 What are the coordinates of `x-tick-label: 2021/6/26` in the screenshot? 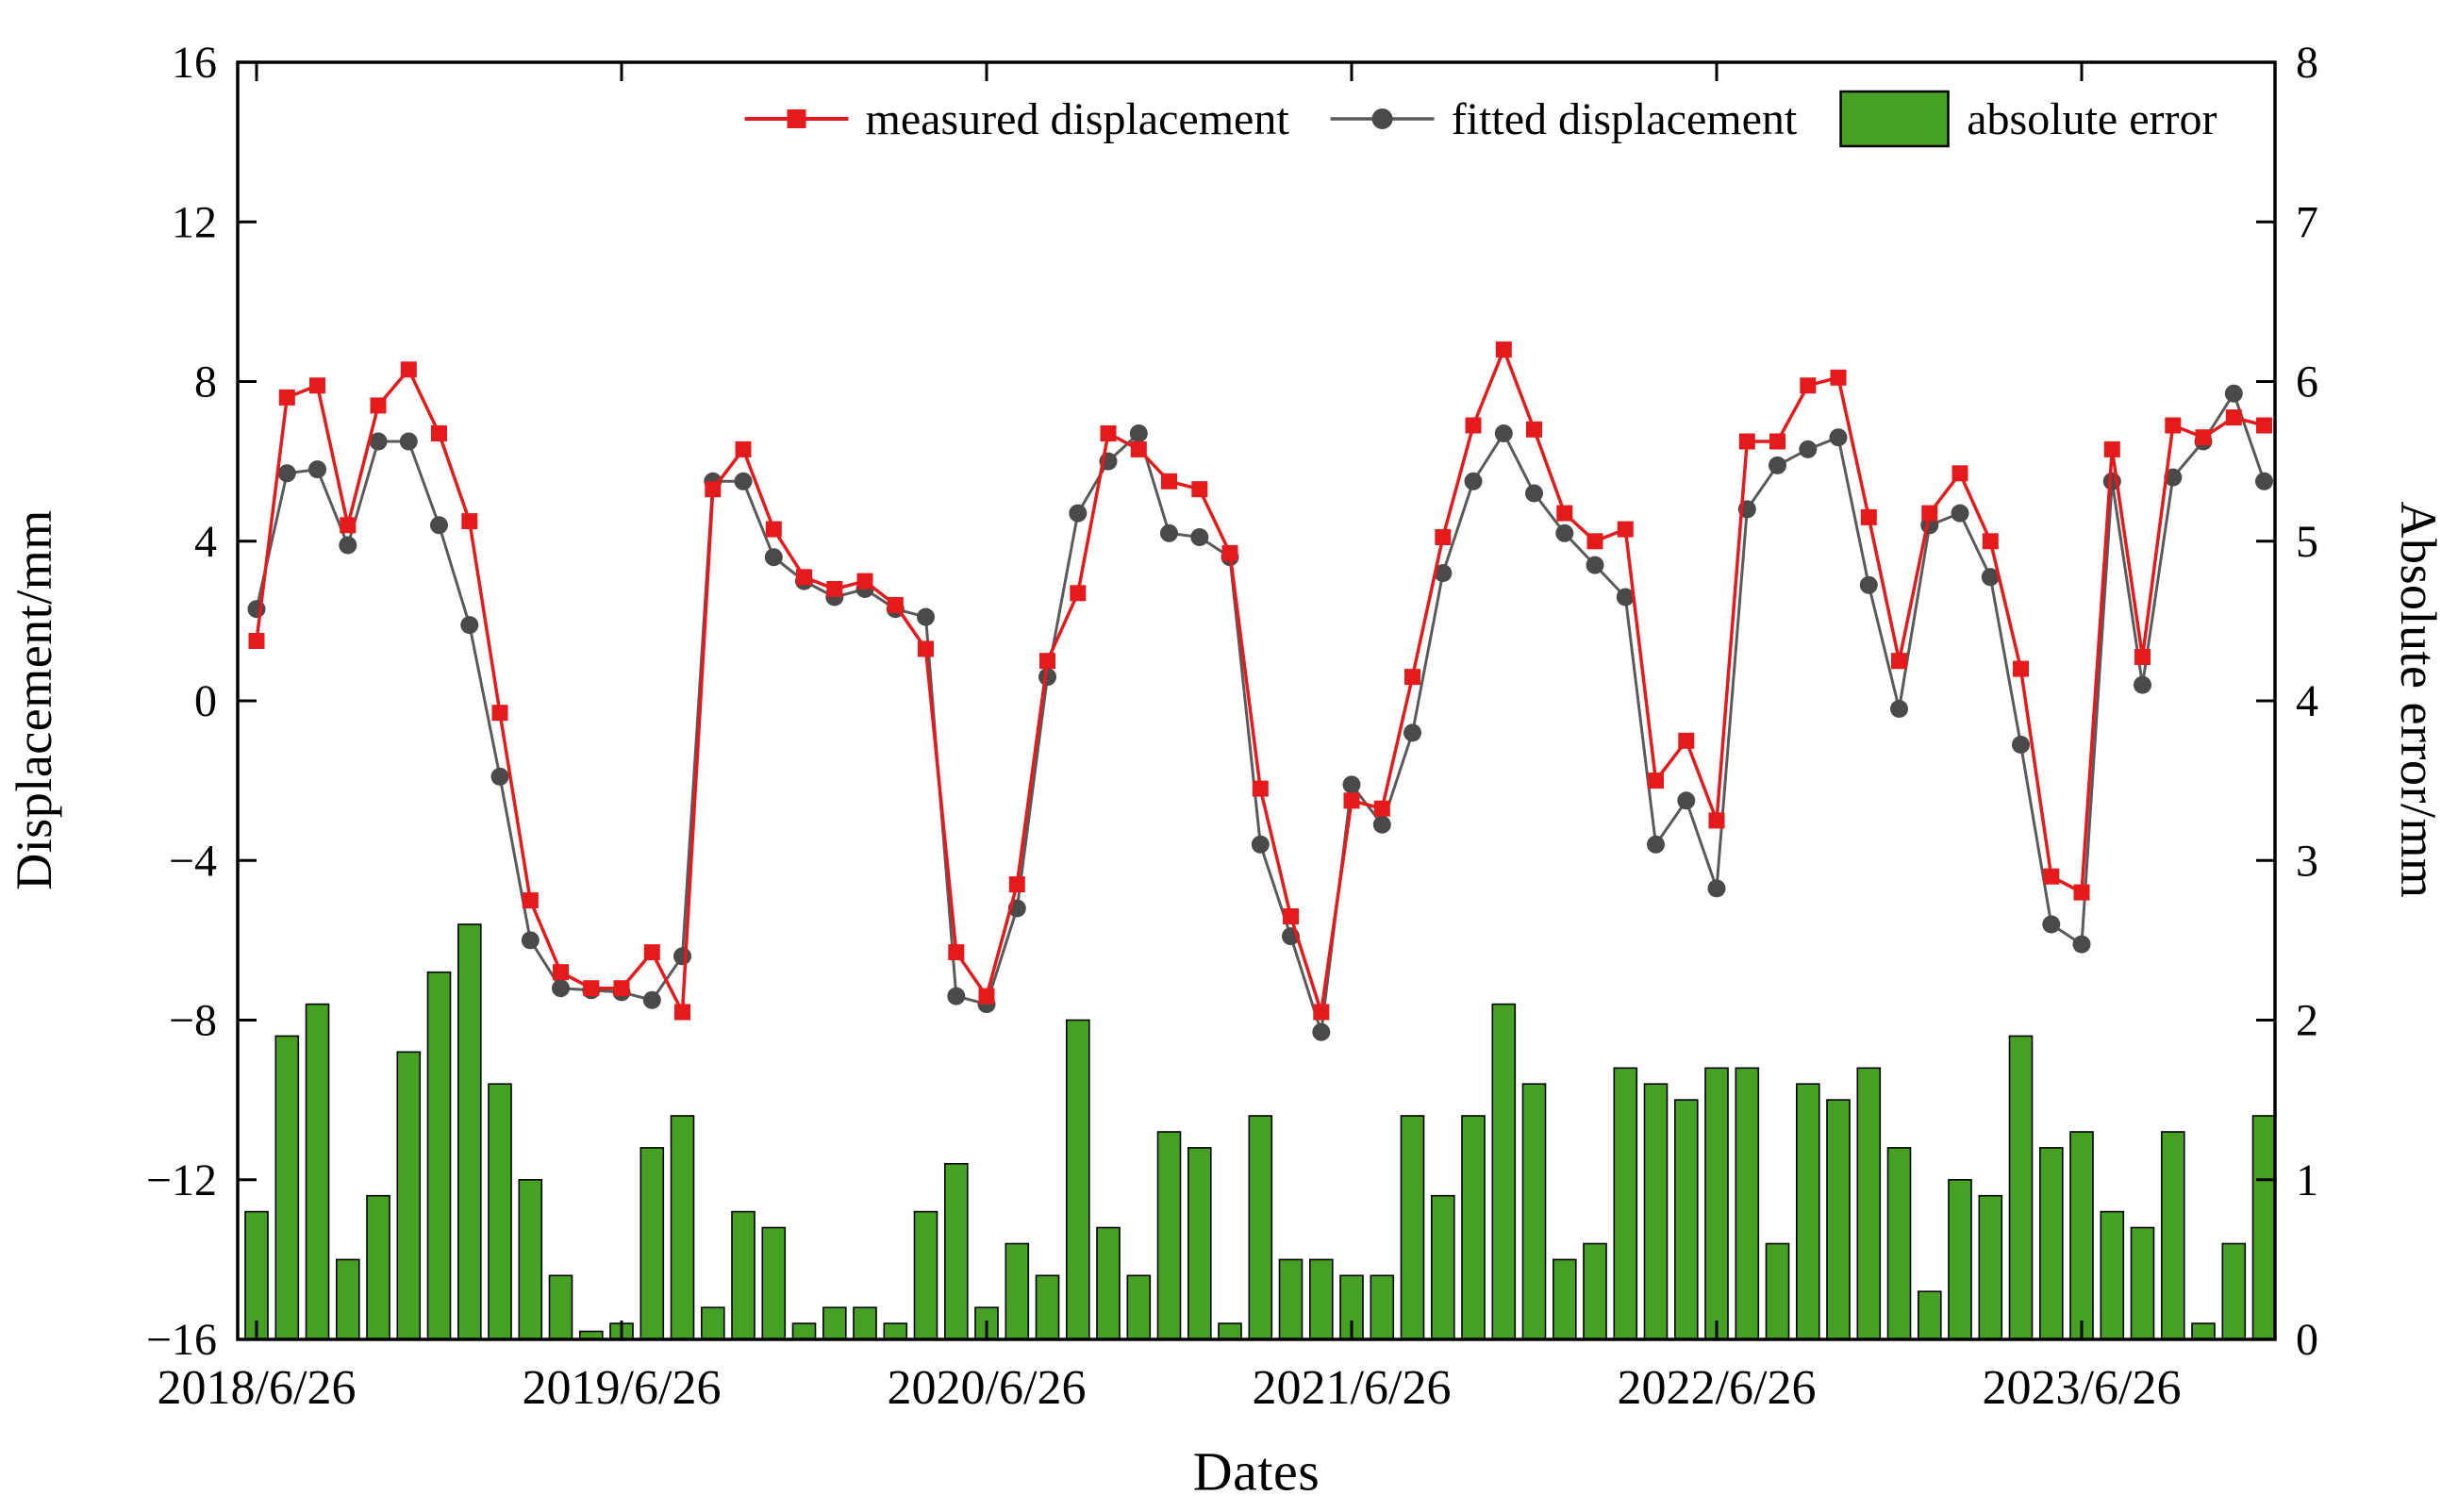 It's located at (1352, 1388).